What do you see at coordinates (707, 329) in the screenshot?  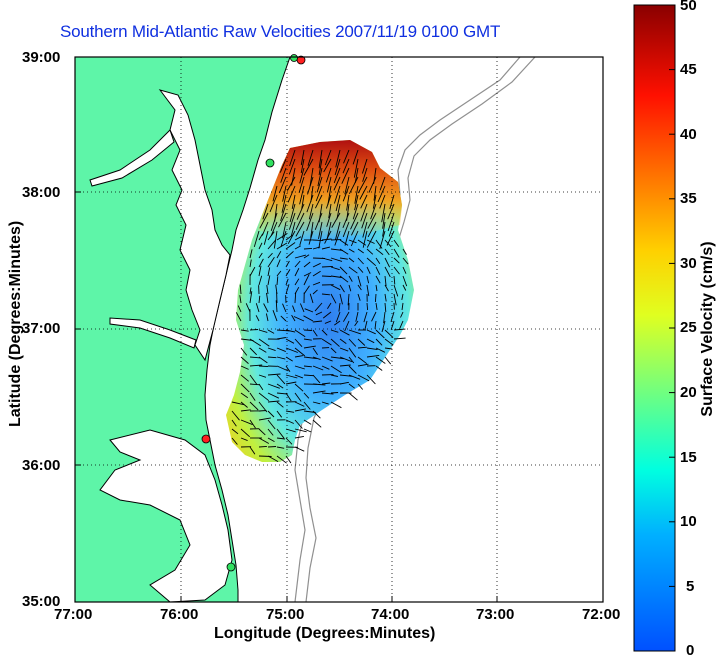 I see `colorbar-label: Surface Velocity (cm/s)` at bounding box center [707, 329].